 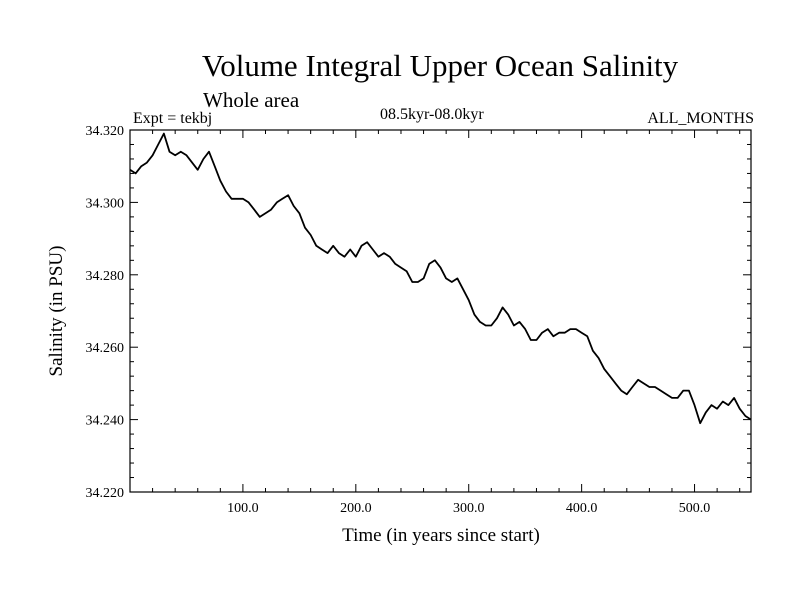 I want to click on x-tick-label: 100.0, so click(x=243, y=508).